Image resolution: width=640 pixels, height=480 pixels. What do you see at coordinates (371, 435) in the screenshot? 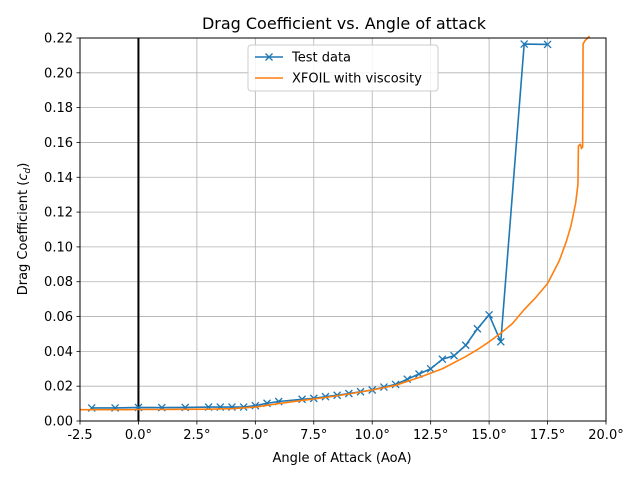
I see `x-tick-label: 10.0°` at bounding box center [371, 435].